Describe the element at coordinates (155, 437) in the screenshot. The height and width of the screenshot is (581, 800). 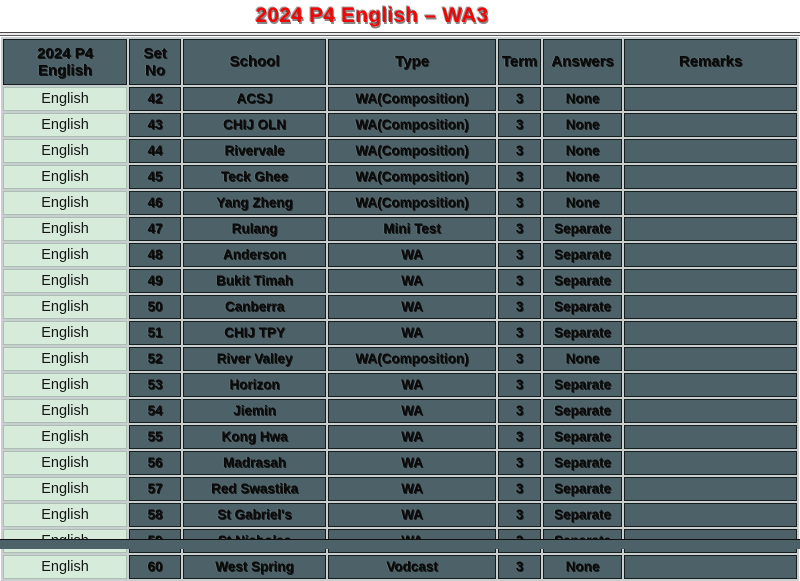
I see `set-no-cell: 55` at that location.